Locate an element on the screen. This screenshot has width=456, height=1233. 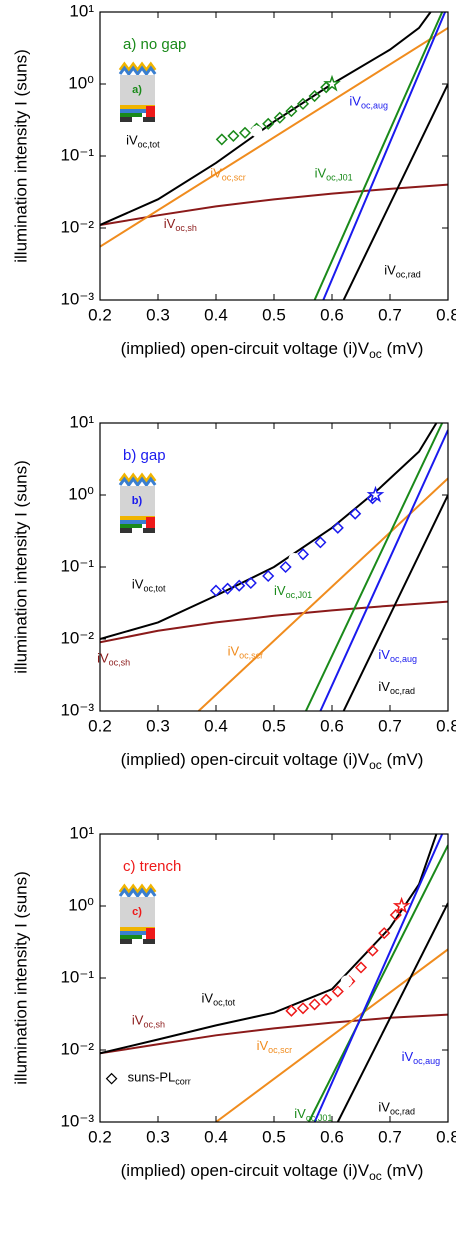
legend-label: suns-PLcorr is located at coordinates (159, 1078).